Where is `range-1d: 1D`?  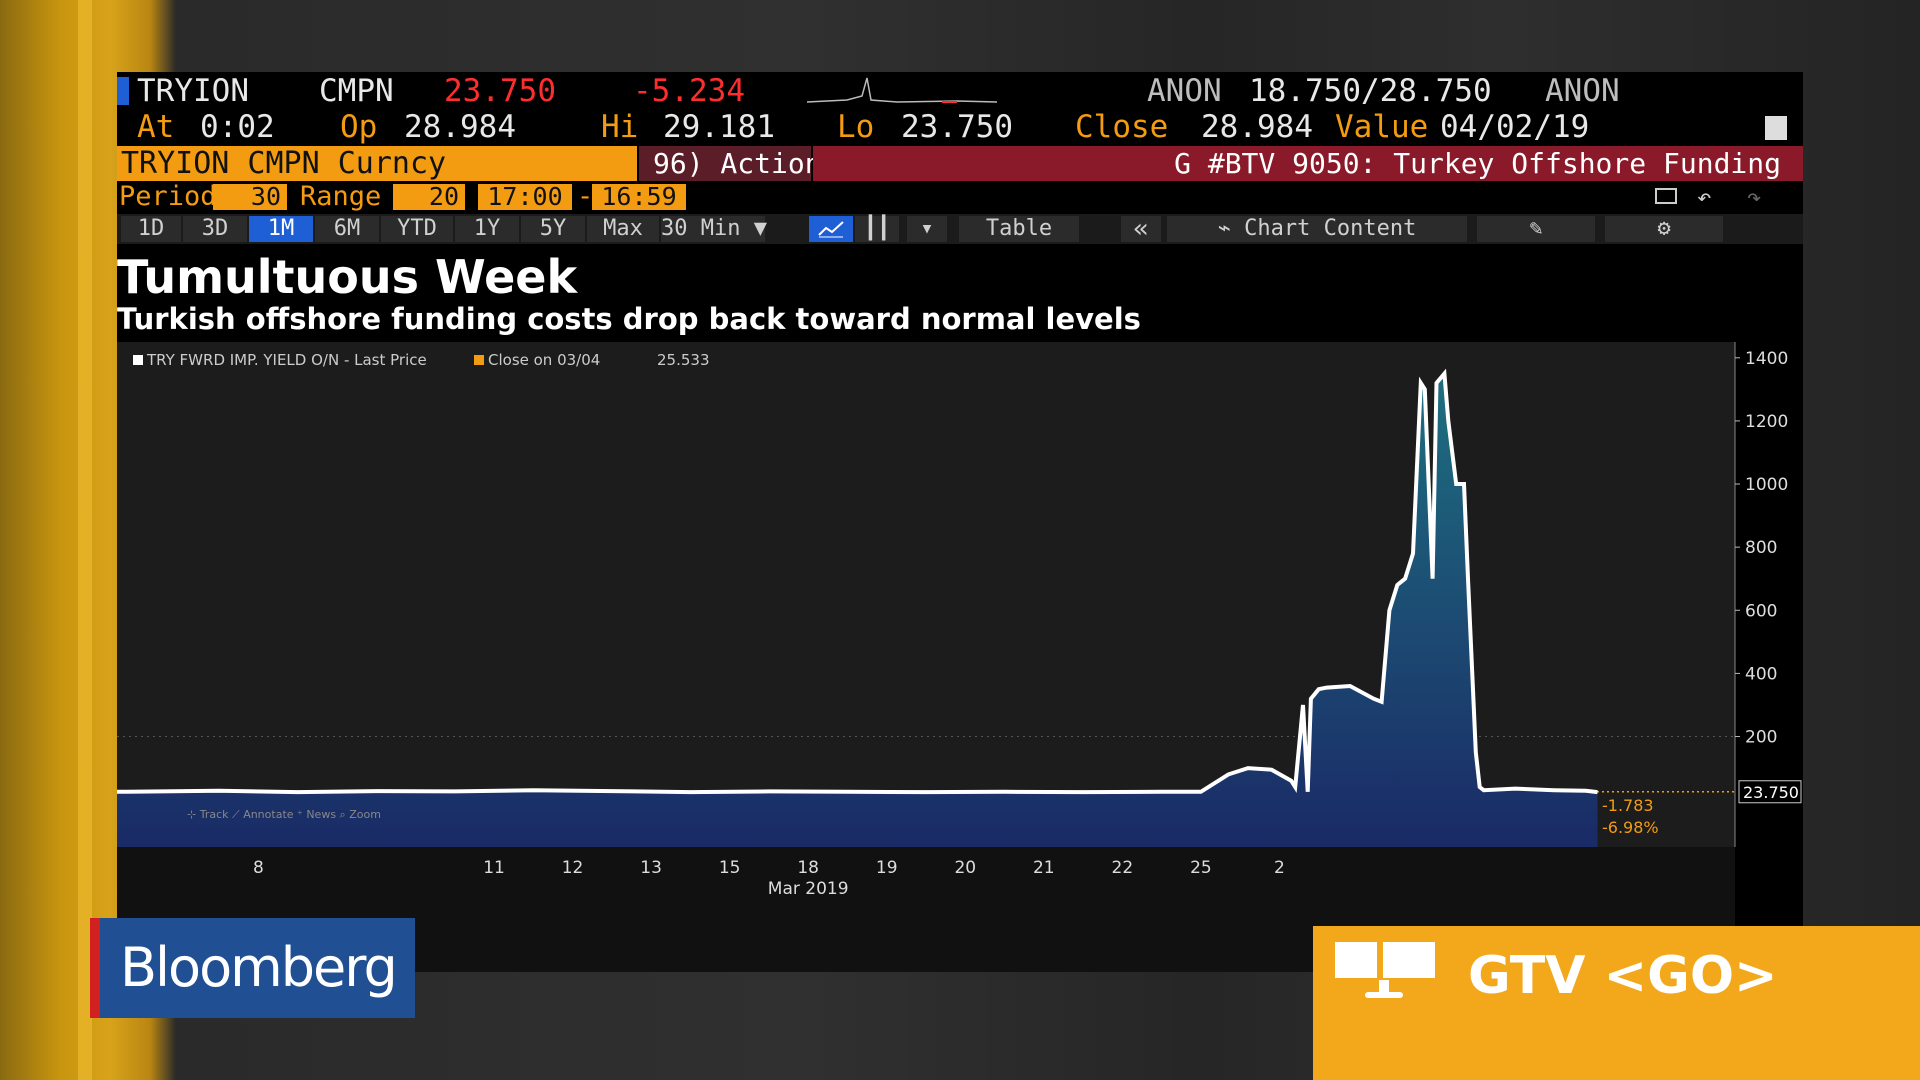 range-1d: 1D is located at coordinates (151, 229).